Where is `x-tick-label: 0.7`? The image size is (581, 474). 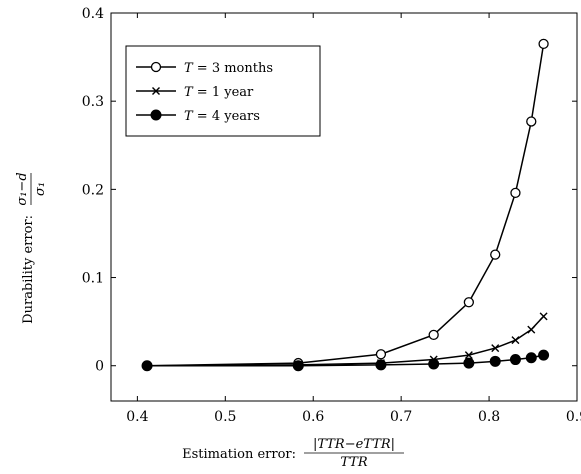 x-tick-label: 0.7 is located at coordinates (401, 417).